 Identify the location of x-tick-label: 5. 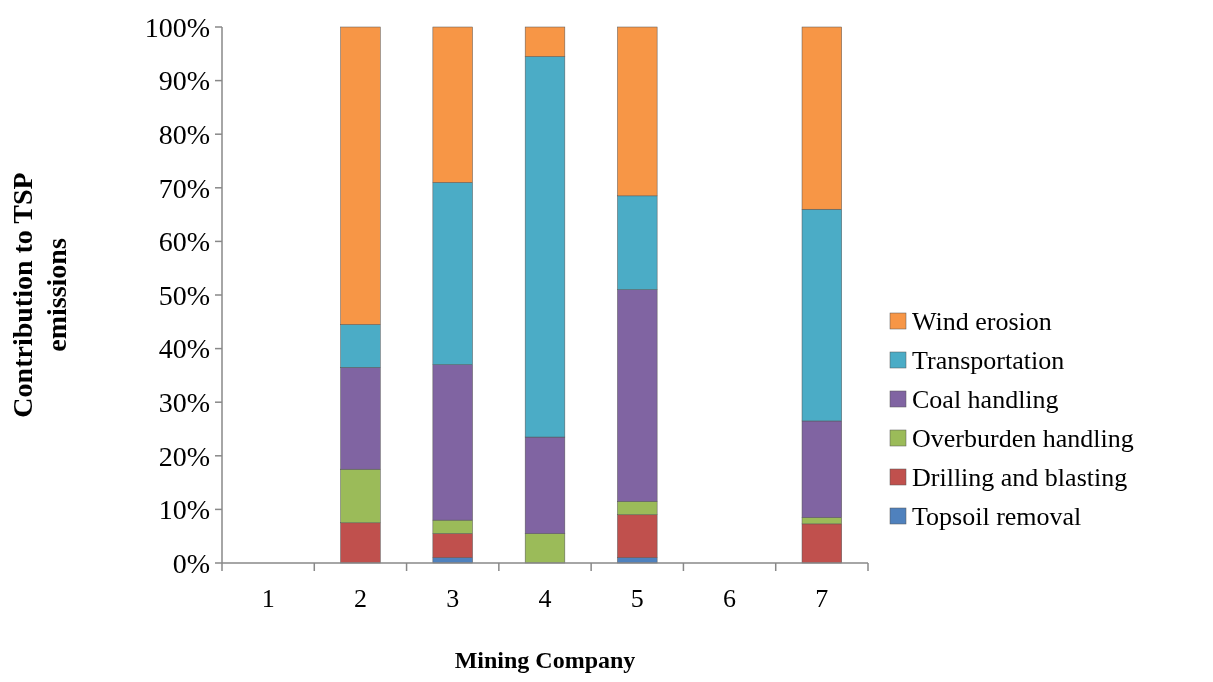
(637, 598).